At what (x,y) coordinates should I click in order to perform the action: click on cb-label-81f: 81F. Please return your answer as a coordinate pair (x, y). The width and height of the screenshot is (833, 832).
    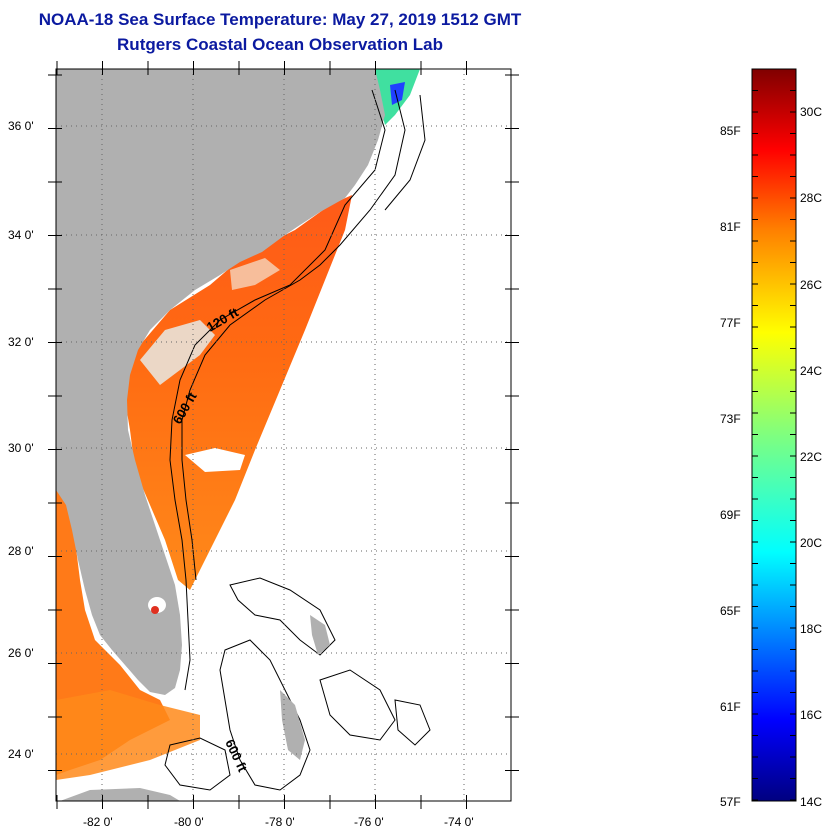
    Looking at the image, I should click on (730, 227).